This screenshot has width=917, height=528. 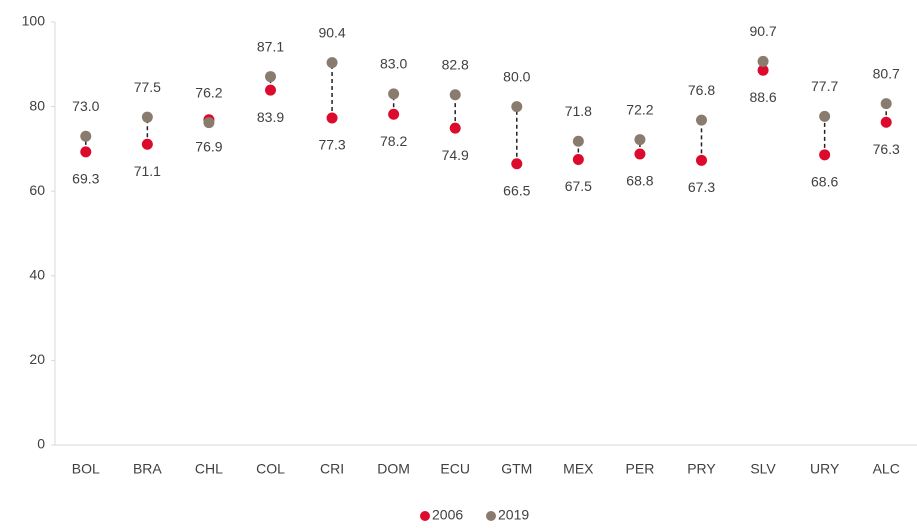 I want to click on y-tick-label: 20, so click(x=37, y=359).